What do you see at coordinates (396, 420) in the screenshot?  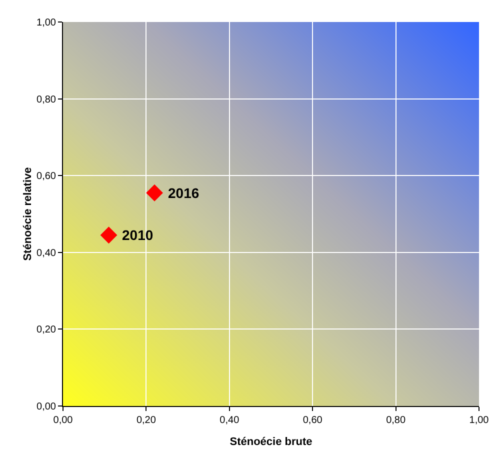 I see `x-tick-label: 0,80` at bounding box center [396, 420].